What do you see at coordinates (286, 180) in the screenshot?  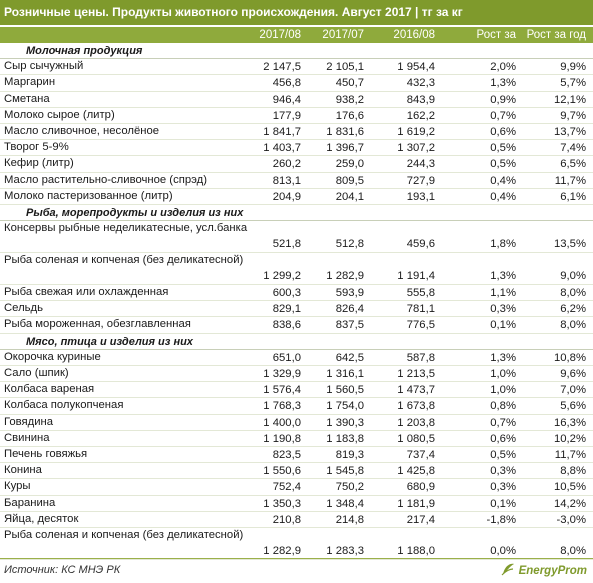 I see `table-cell: 813,1` at bounding box center [286, 180].